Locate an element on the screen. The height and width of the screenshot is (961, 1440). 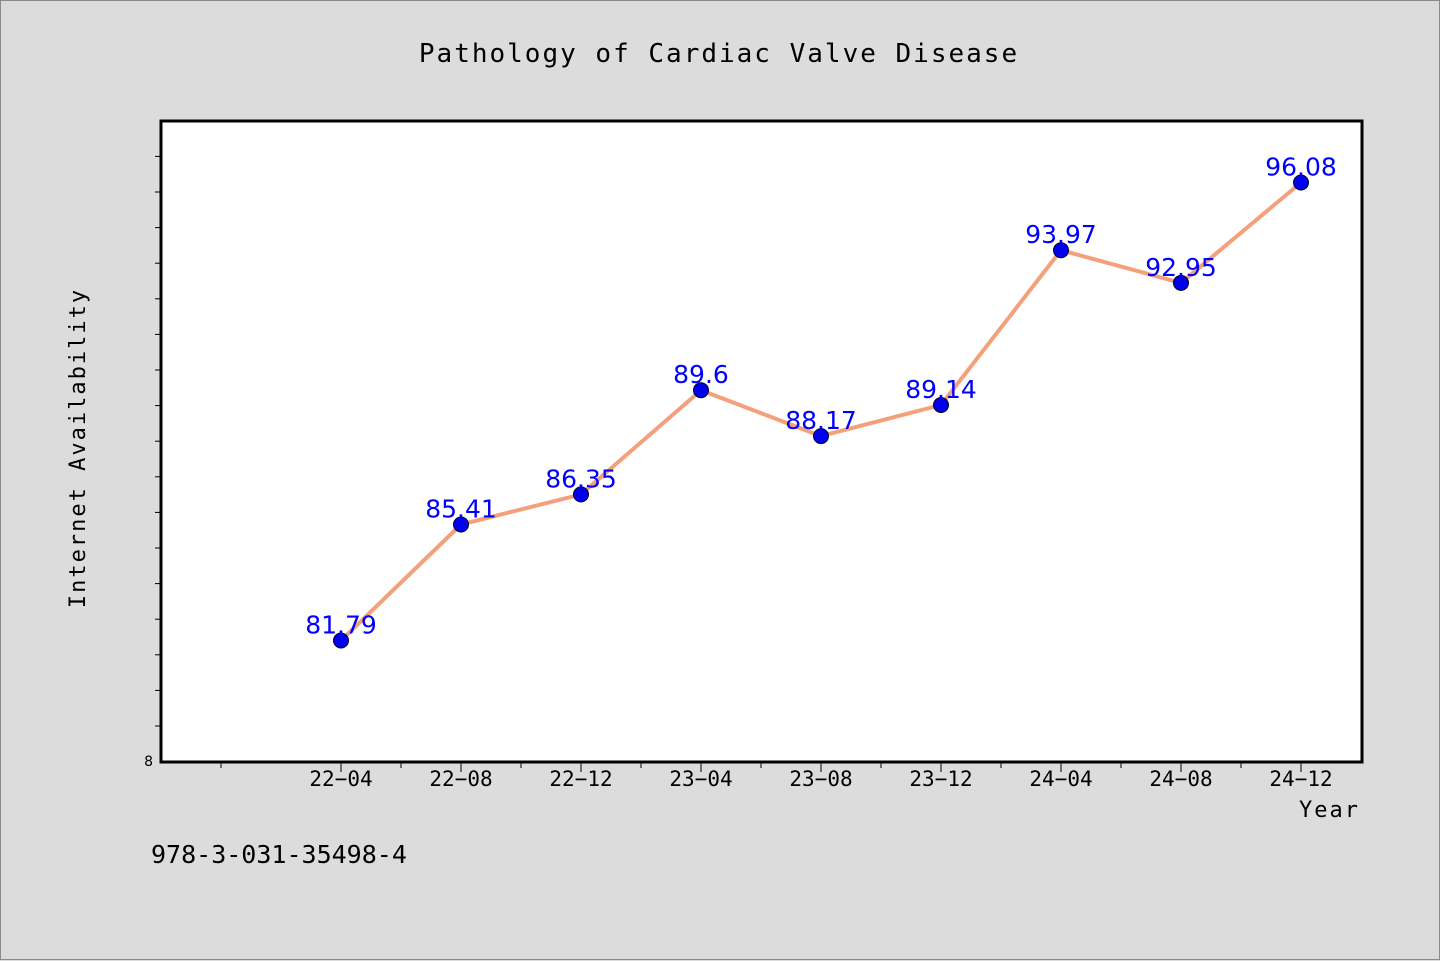
data-label: 88.17 is located at coordinates (821, 420).